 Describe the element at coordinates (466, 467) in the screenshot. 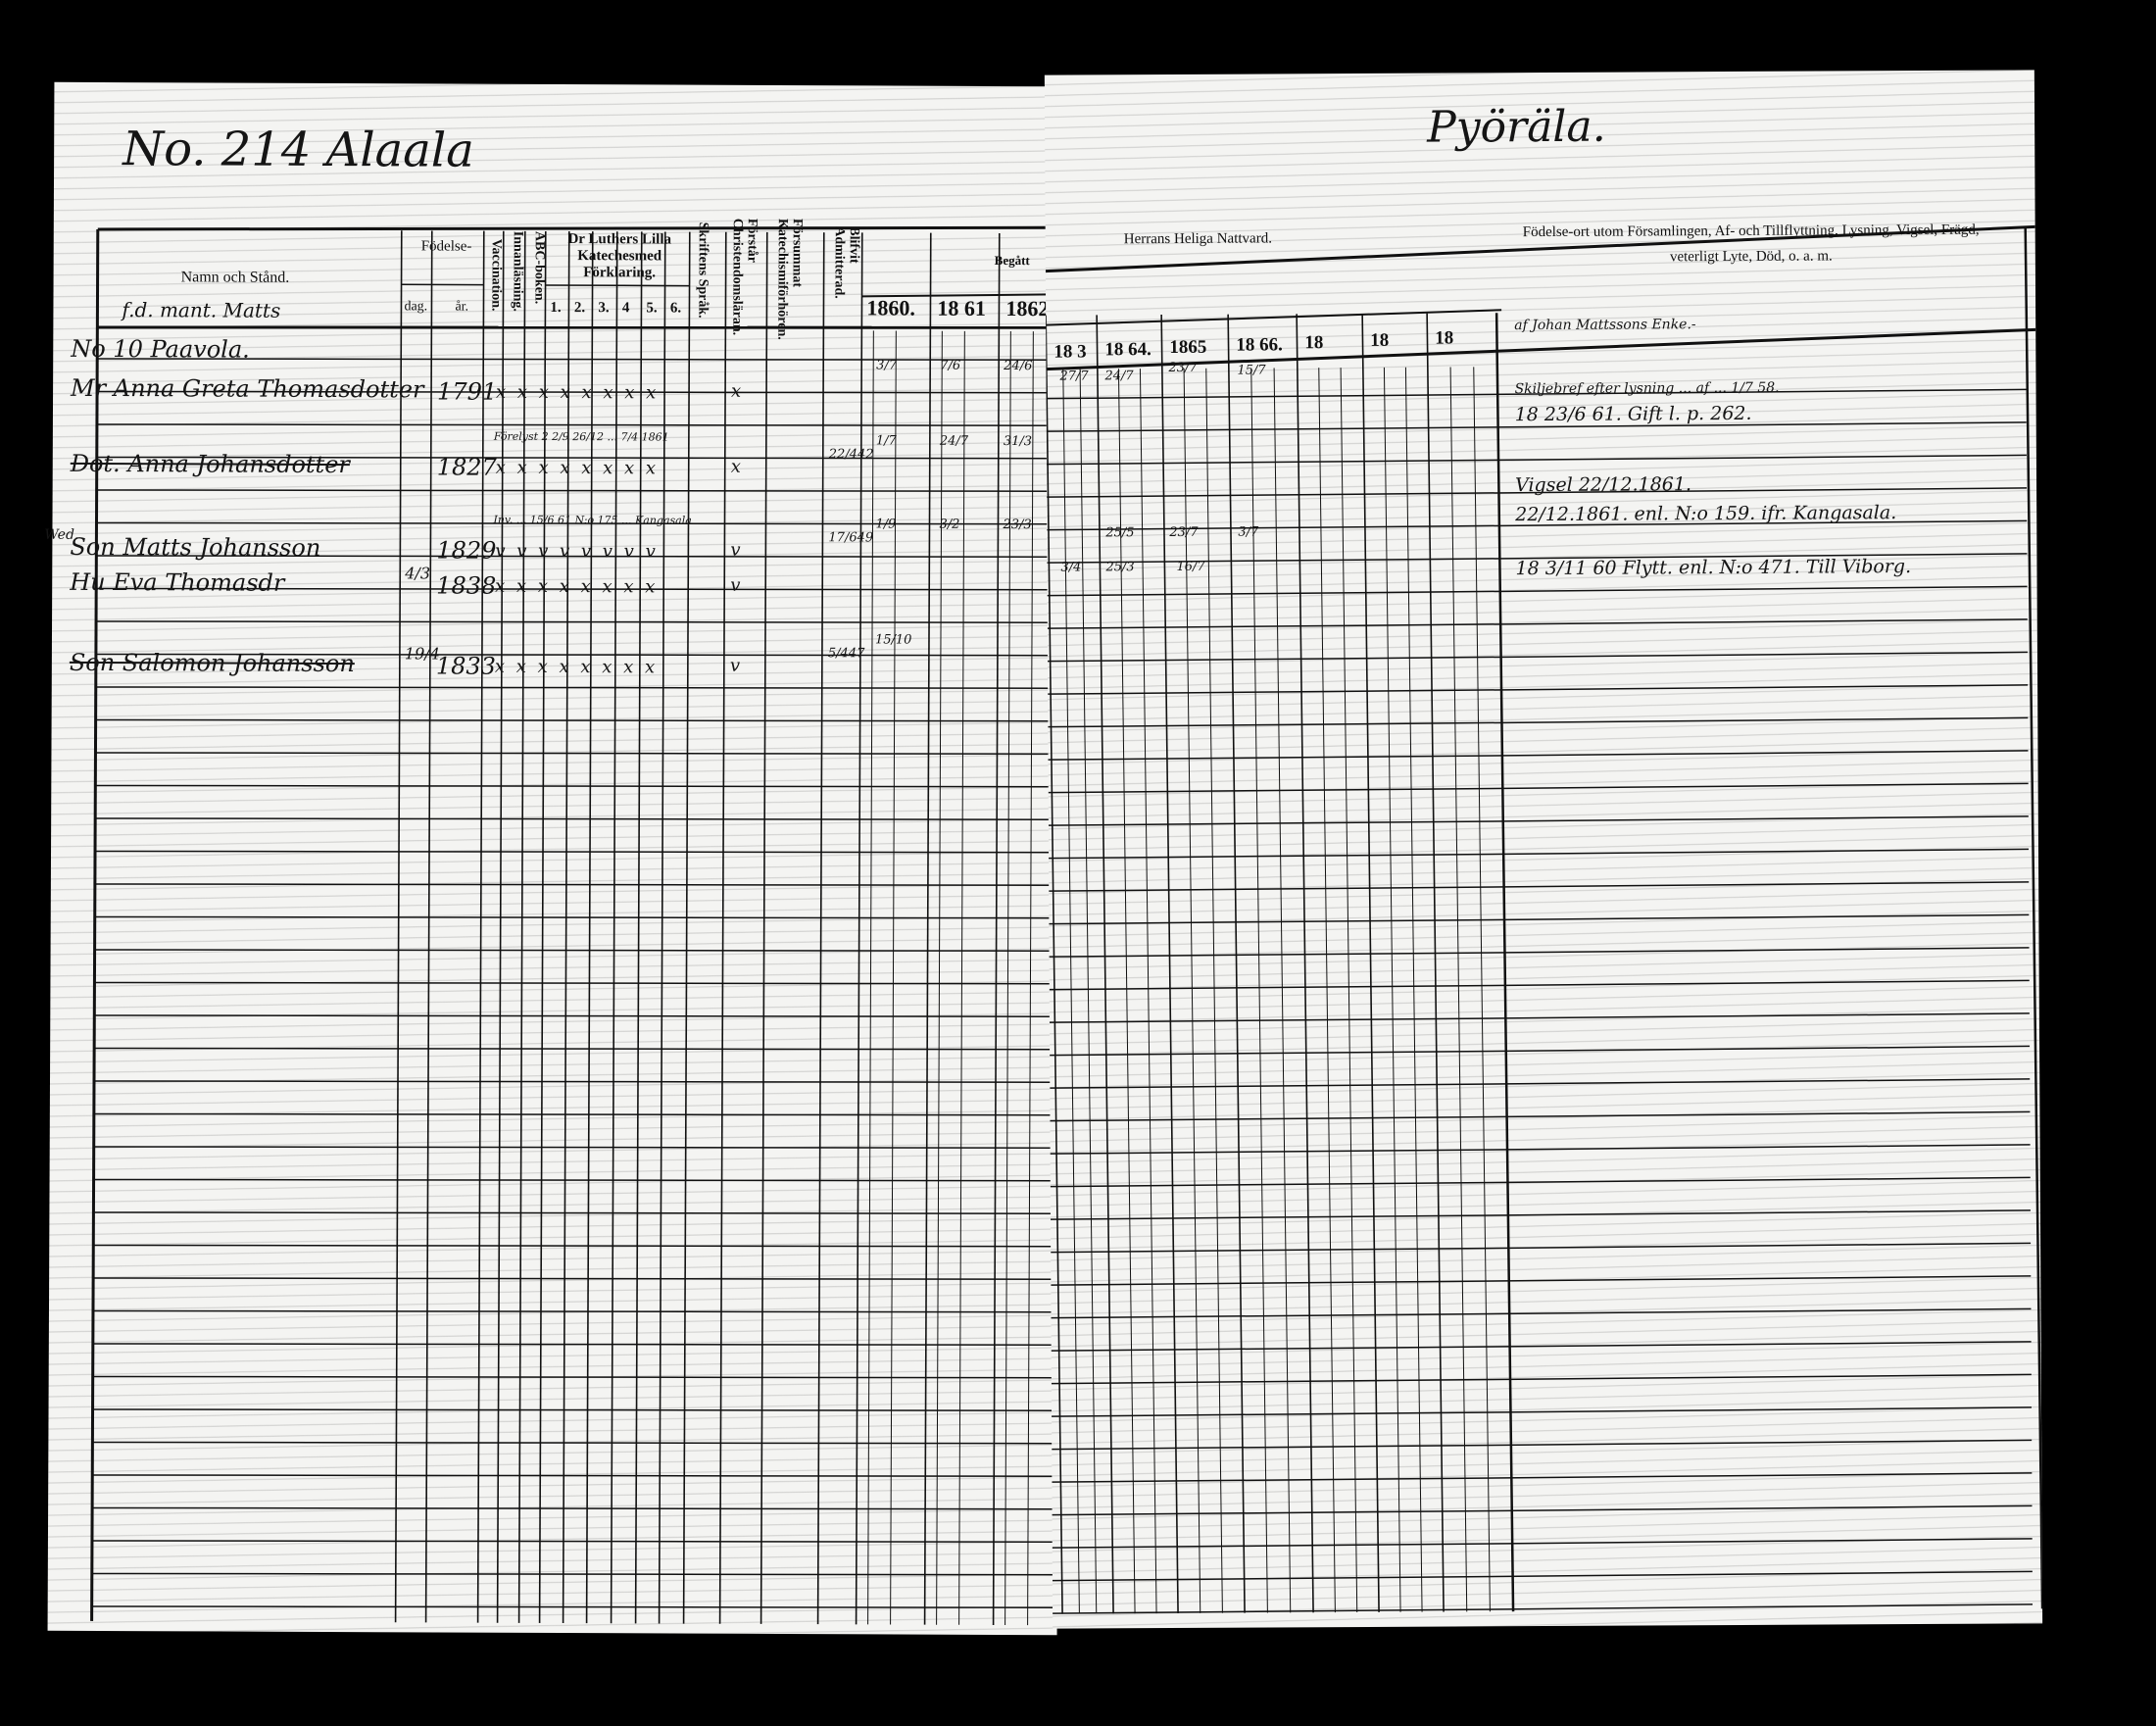

I see `row-birth-year: 1827` at that location.